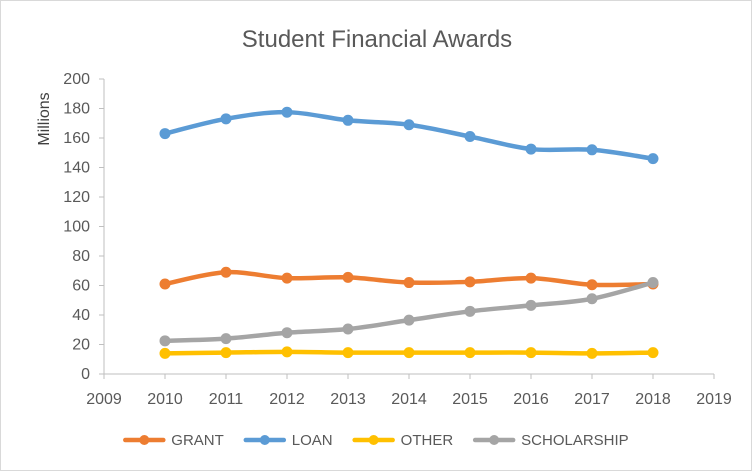  I want to click on x-tick-label: 2012, so click(287, 399).